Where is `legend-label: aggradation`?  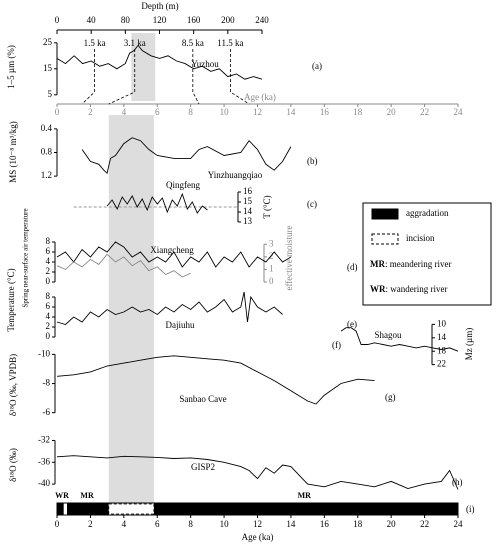
legend-label: aggradation is located at coordinates (427, 213).